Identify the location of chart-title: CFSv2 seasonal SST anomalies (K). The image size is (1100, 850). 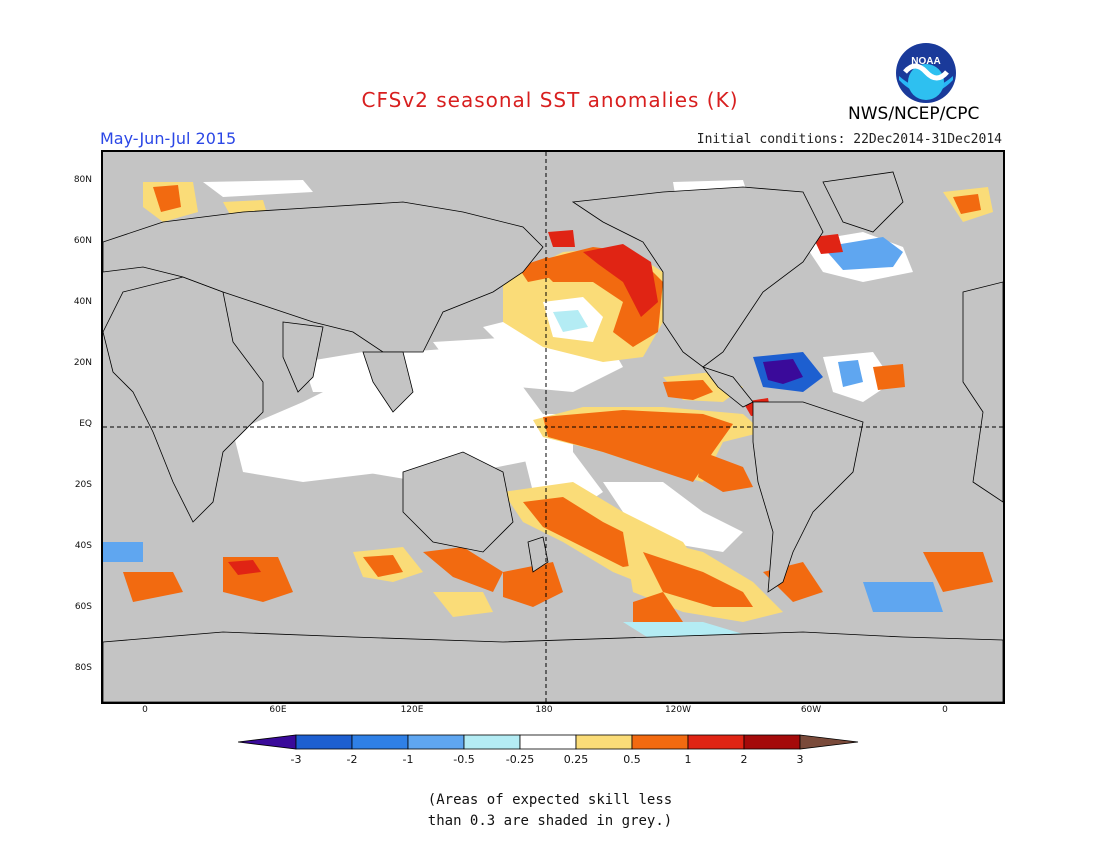
(550, 100).